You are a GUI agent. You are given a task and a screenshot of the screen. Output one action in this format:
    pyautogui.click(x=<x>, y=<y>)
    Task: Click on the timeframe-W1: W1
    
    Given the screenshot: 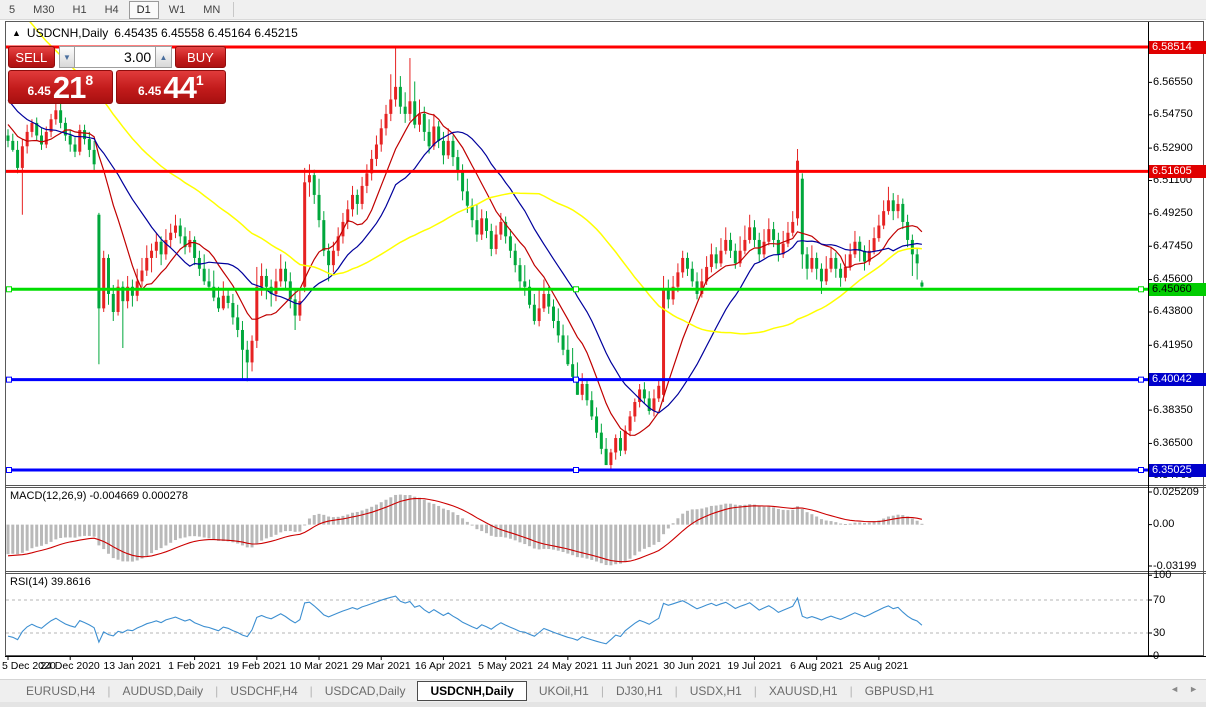 What is the action you would take?
    pyautogui.click(x=177, y=9)
    